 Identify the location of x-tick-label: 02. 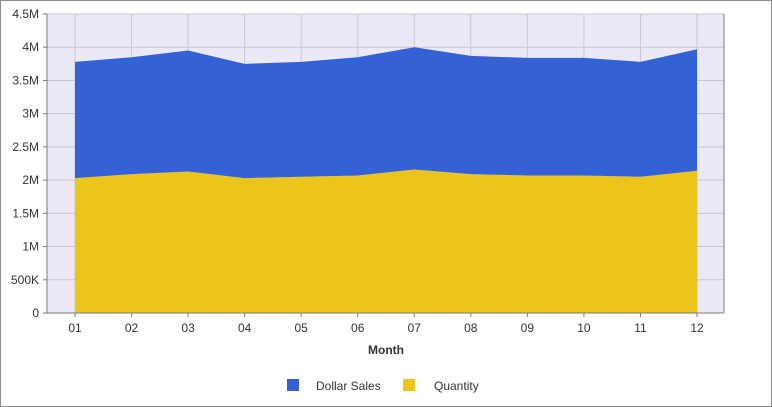
(132, 328).